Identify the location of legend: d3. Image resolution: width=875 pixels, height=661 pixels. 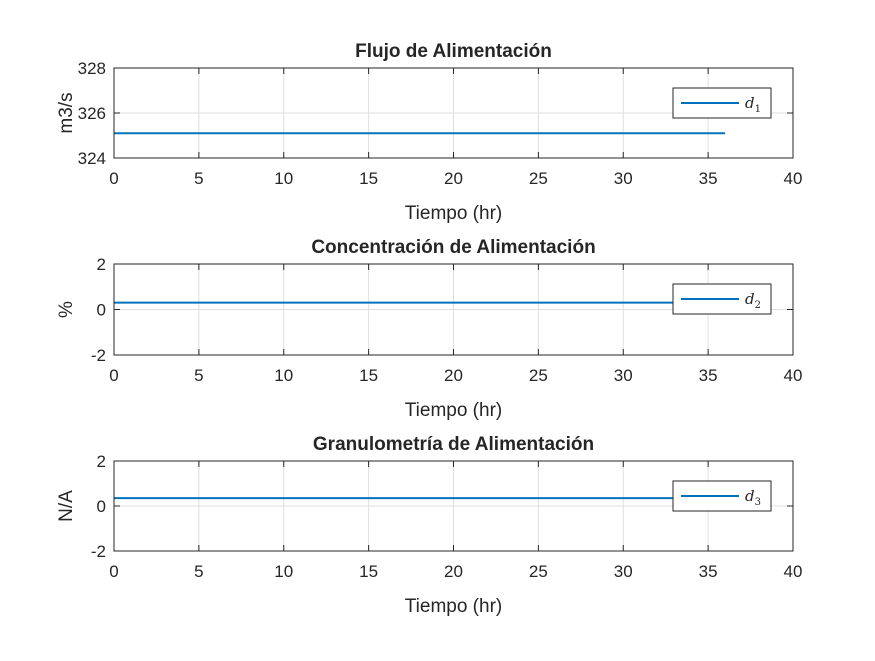
(722, 496).